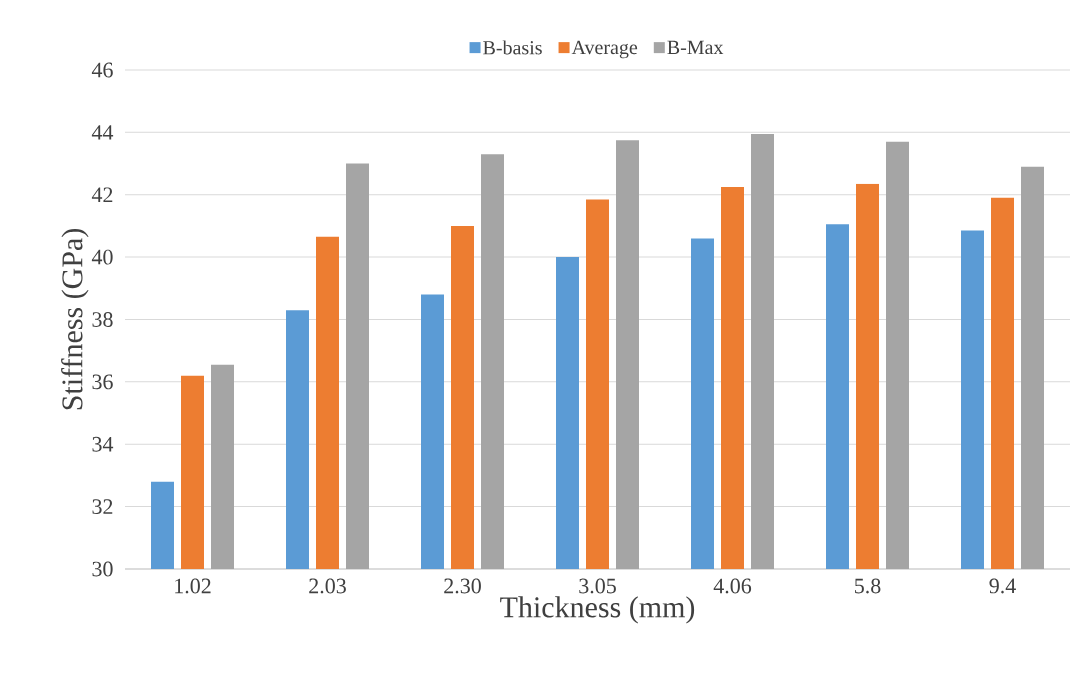 Image resolution: width=1073 pixels, height=677 pixels. I want to click on x-axis-title: Thickness (mm), so click(597, 610).